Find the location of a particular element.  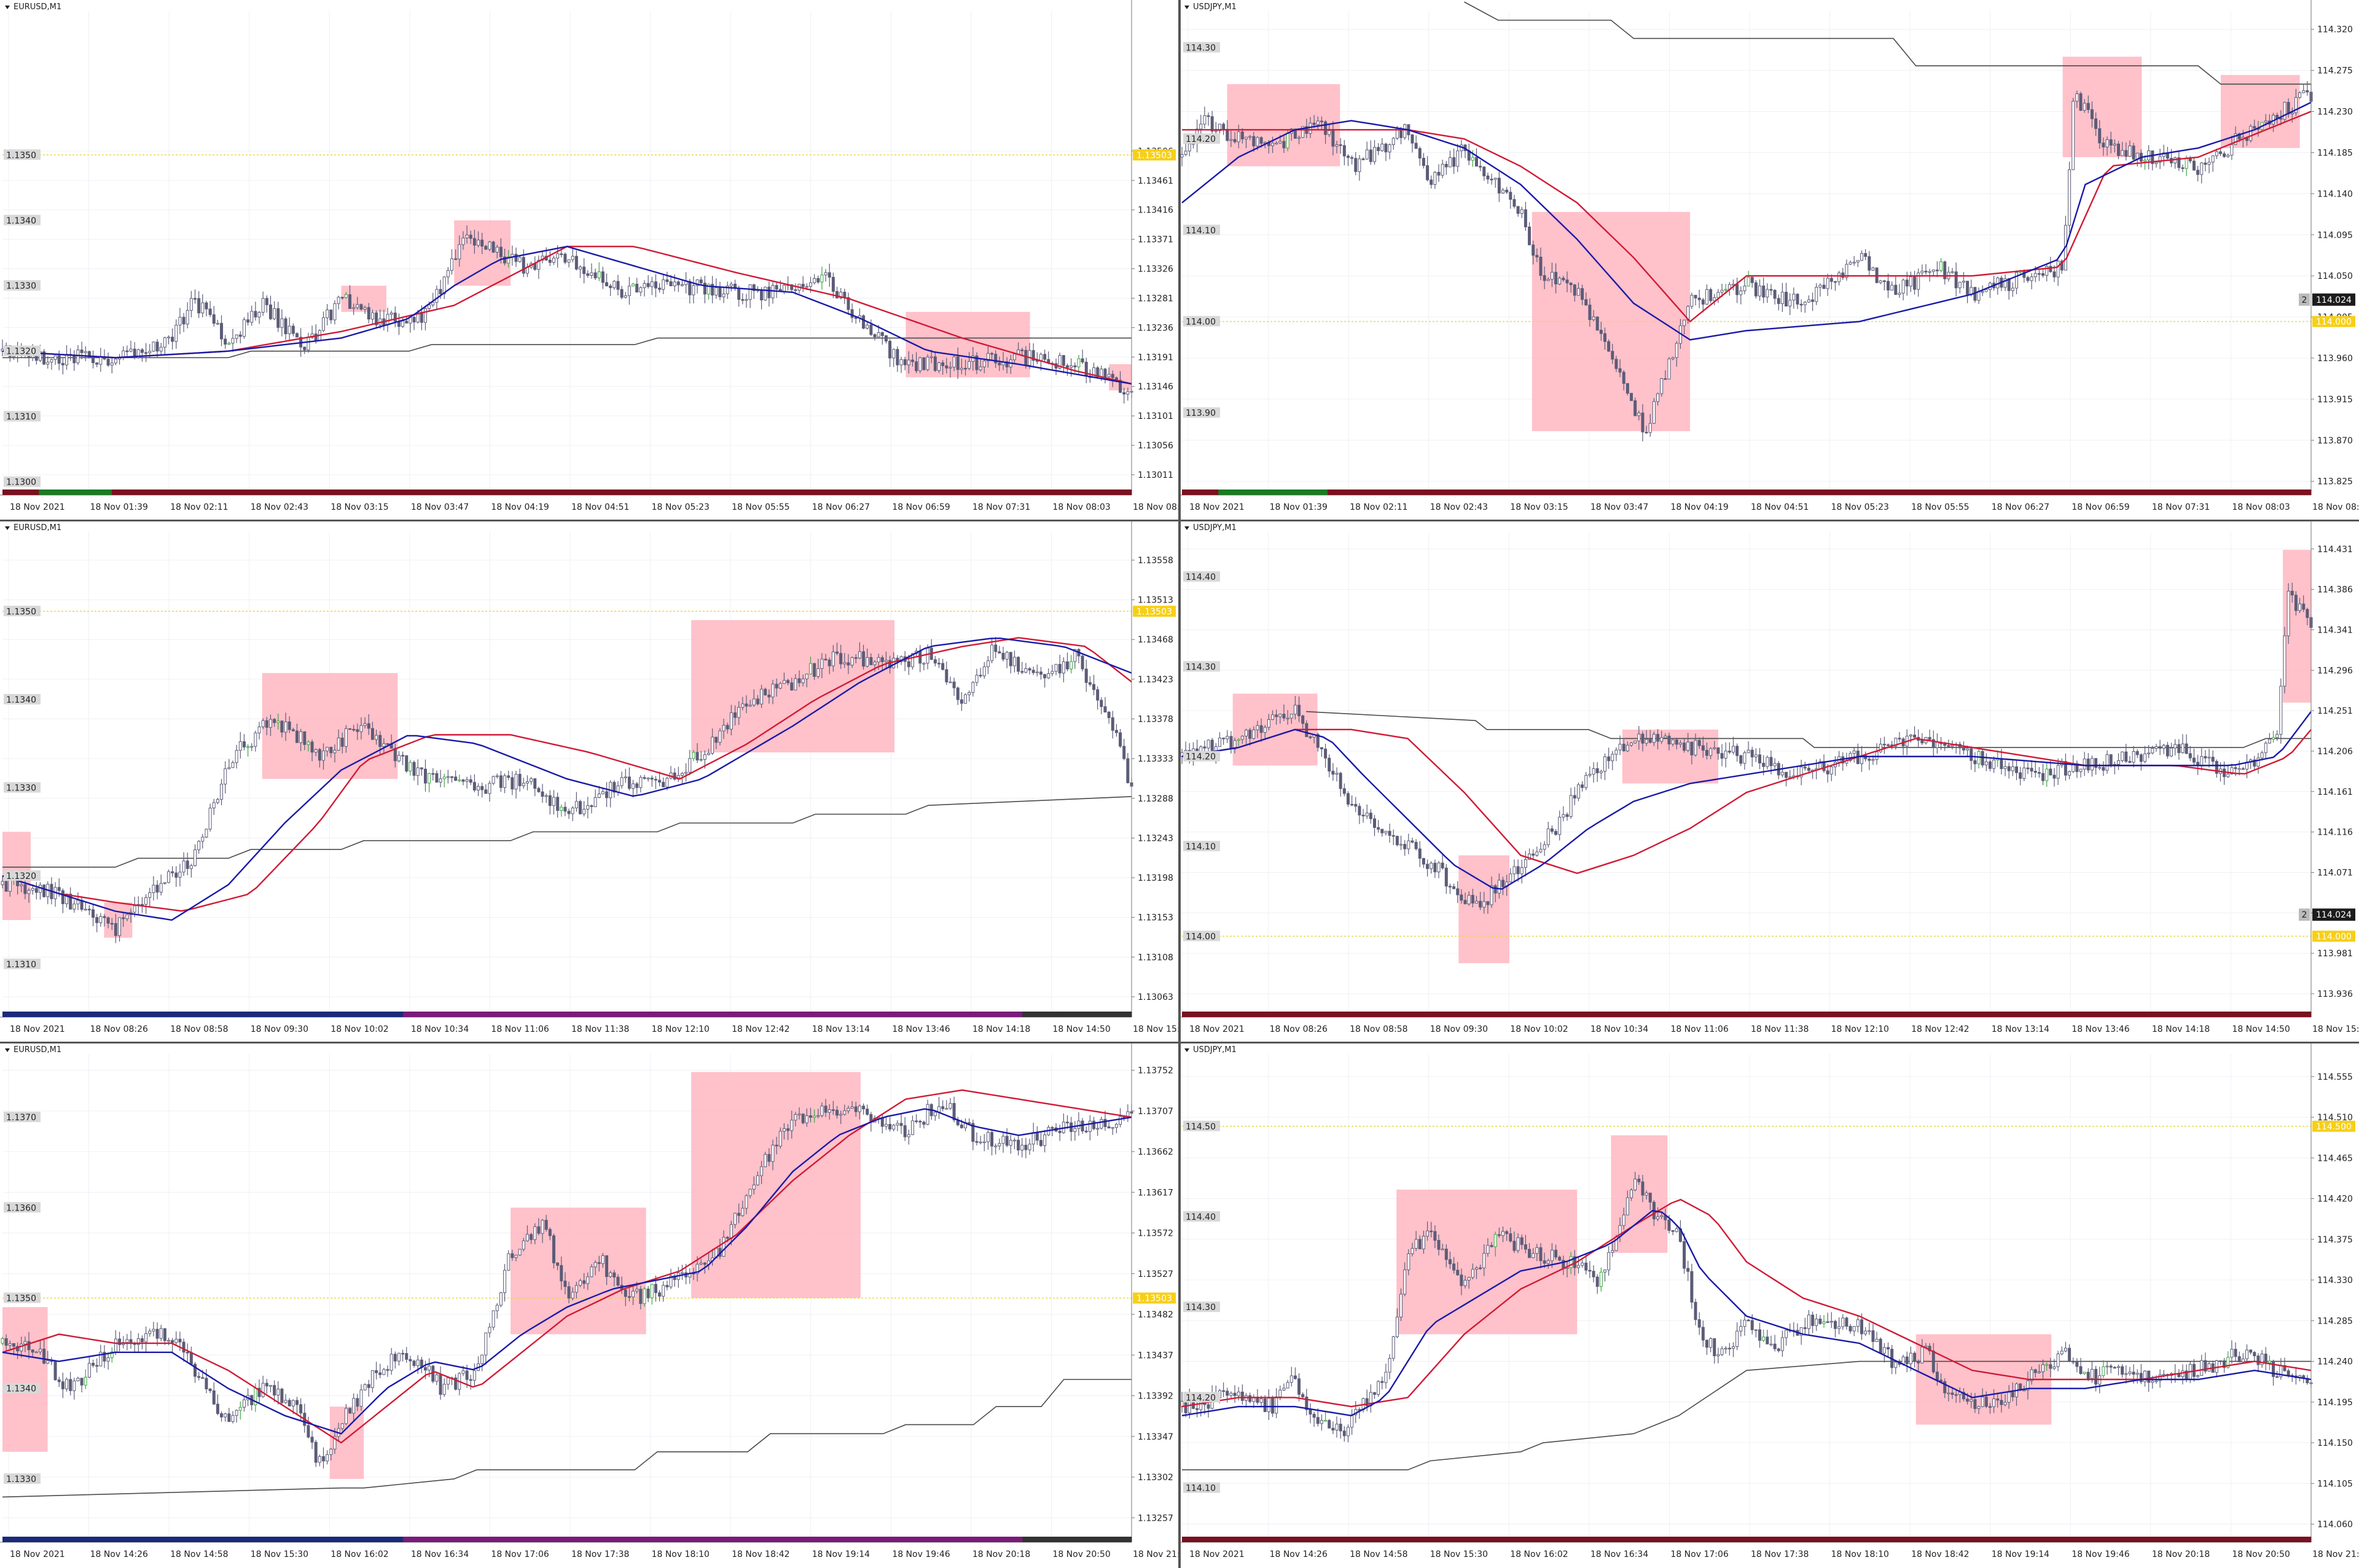

time-label: 18 Nov 20:18 is located at coordinates (2181, 1554).